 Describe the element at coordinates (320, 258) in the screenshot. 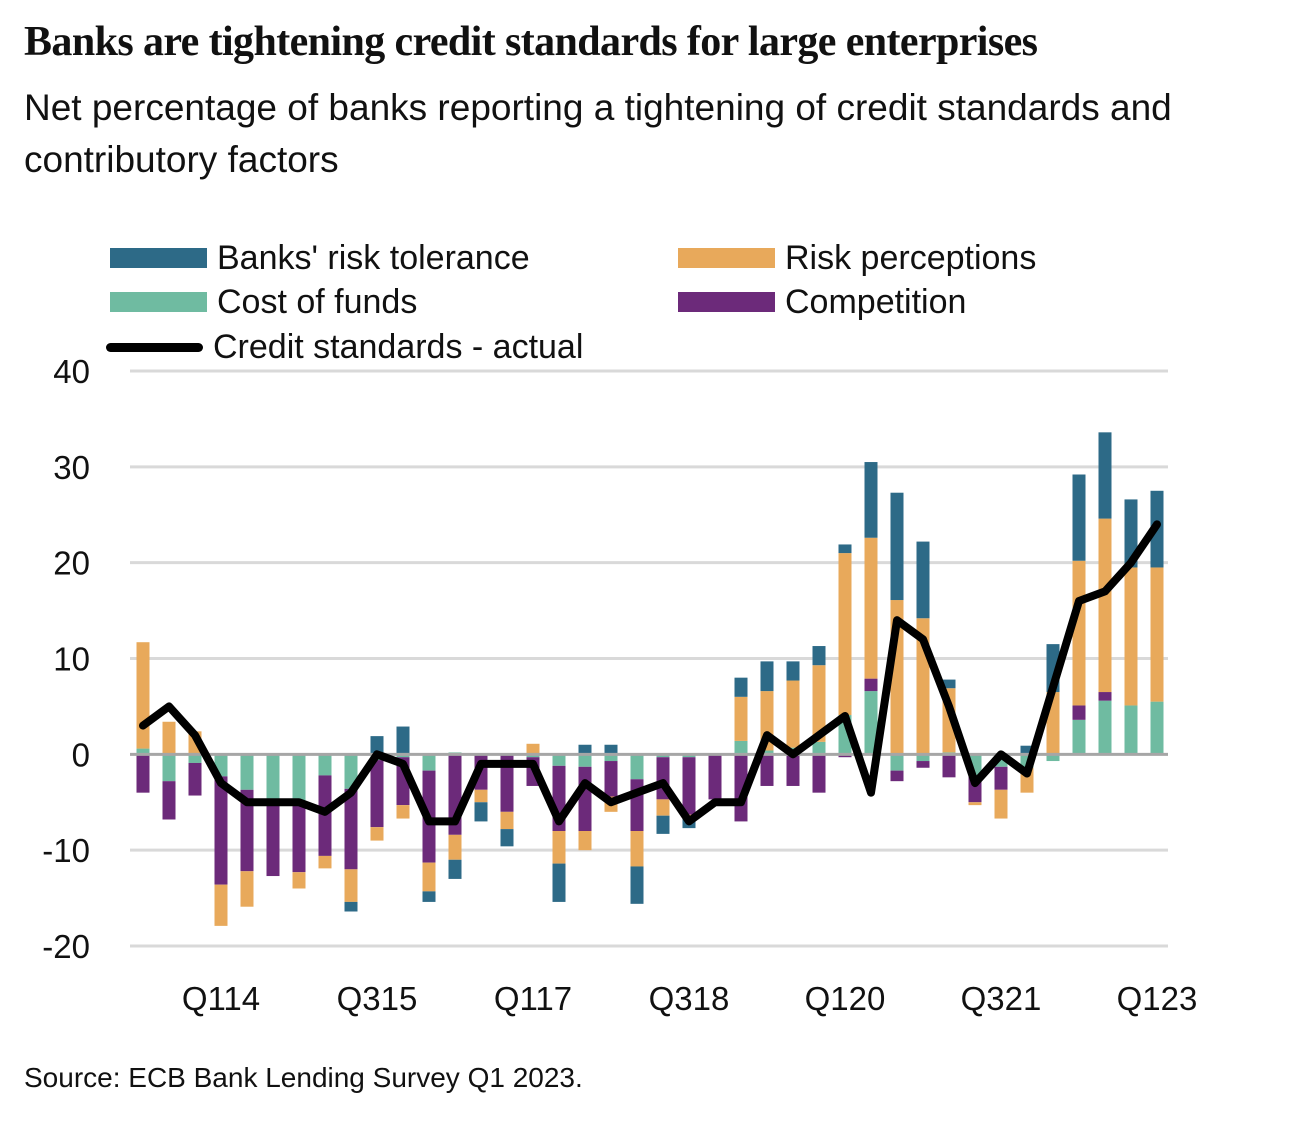

I see `legend-item-banks-risk-tolerance: Banks' risk tolerance` at that location.